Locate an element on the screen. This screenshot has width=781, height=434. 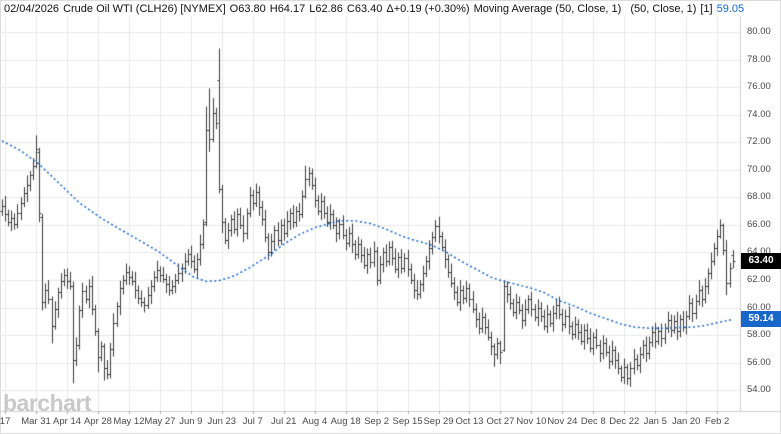
x-axis-label: Dec 22 is located at coordinates (624, 421).